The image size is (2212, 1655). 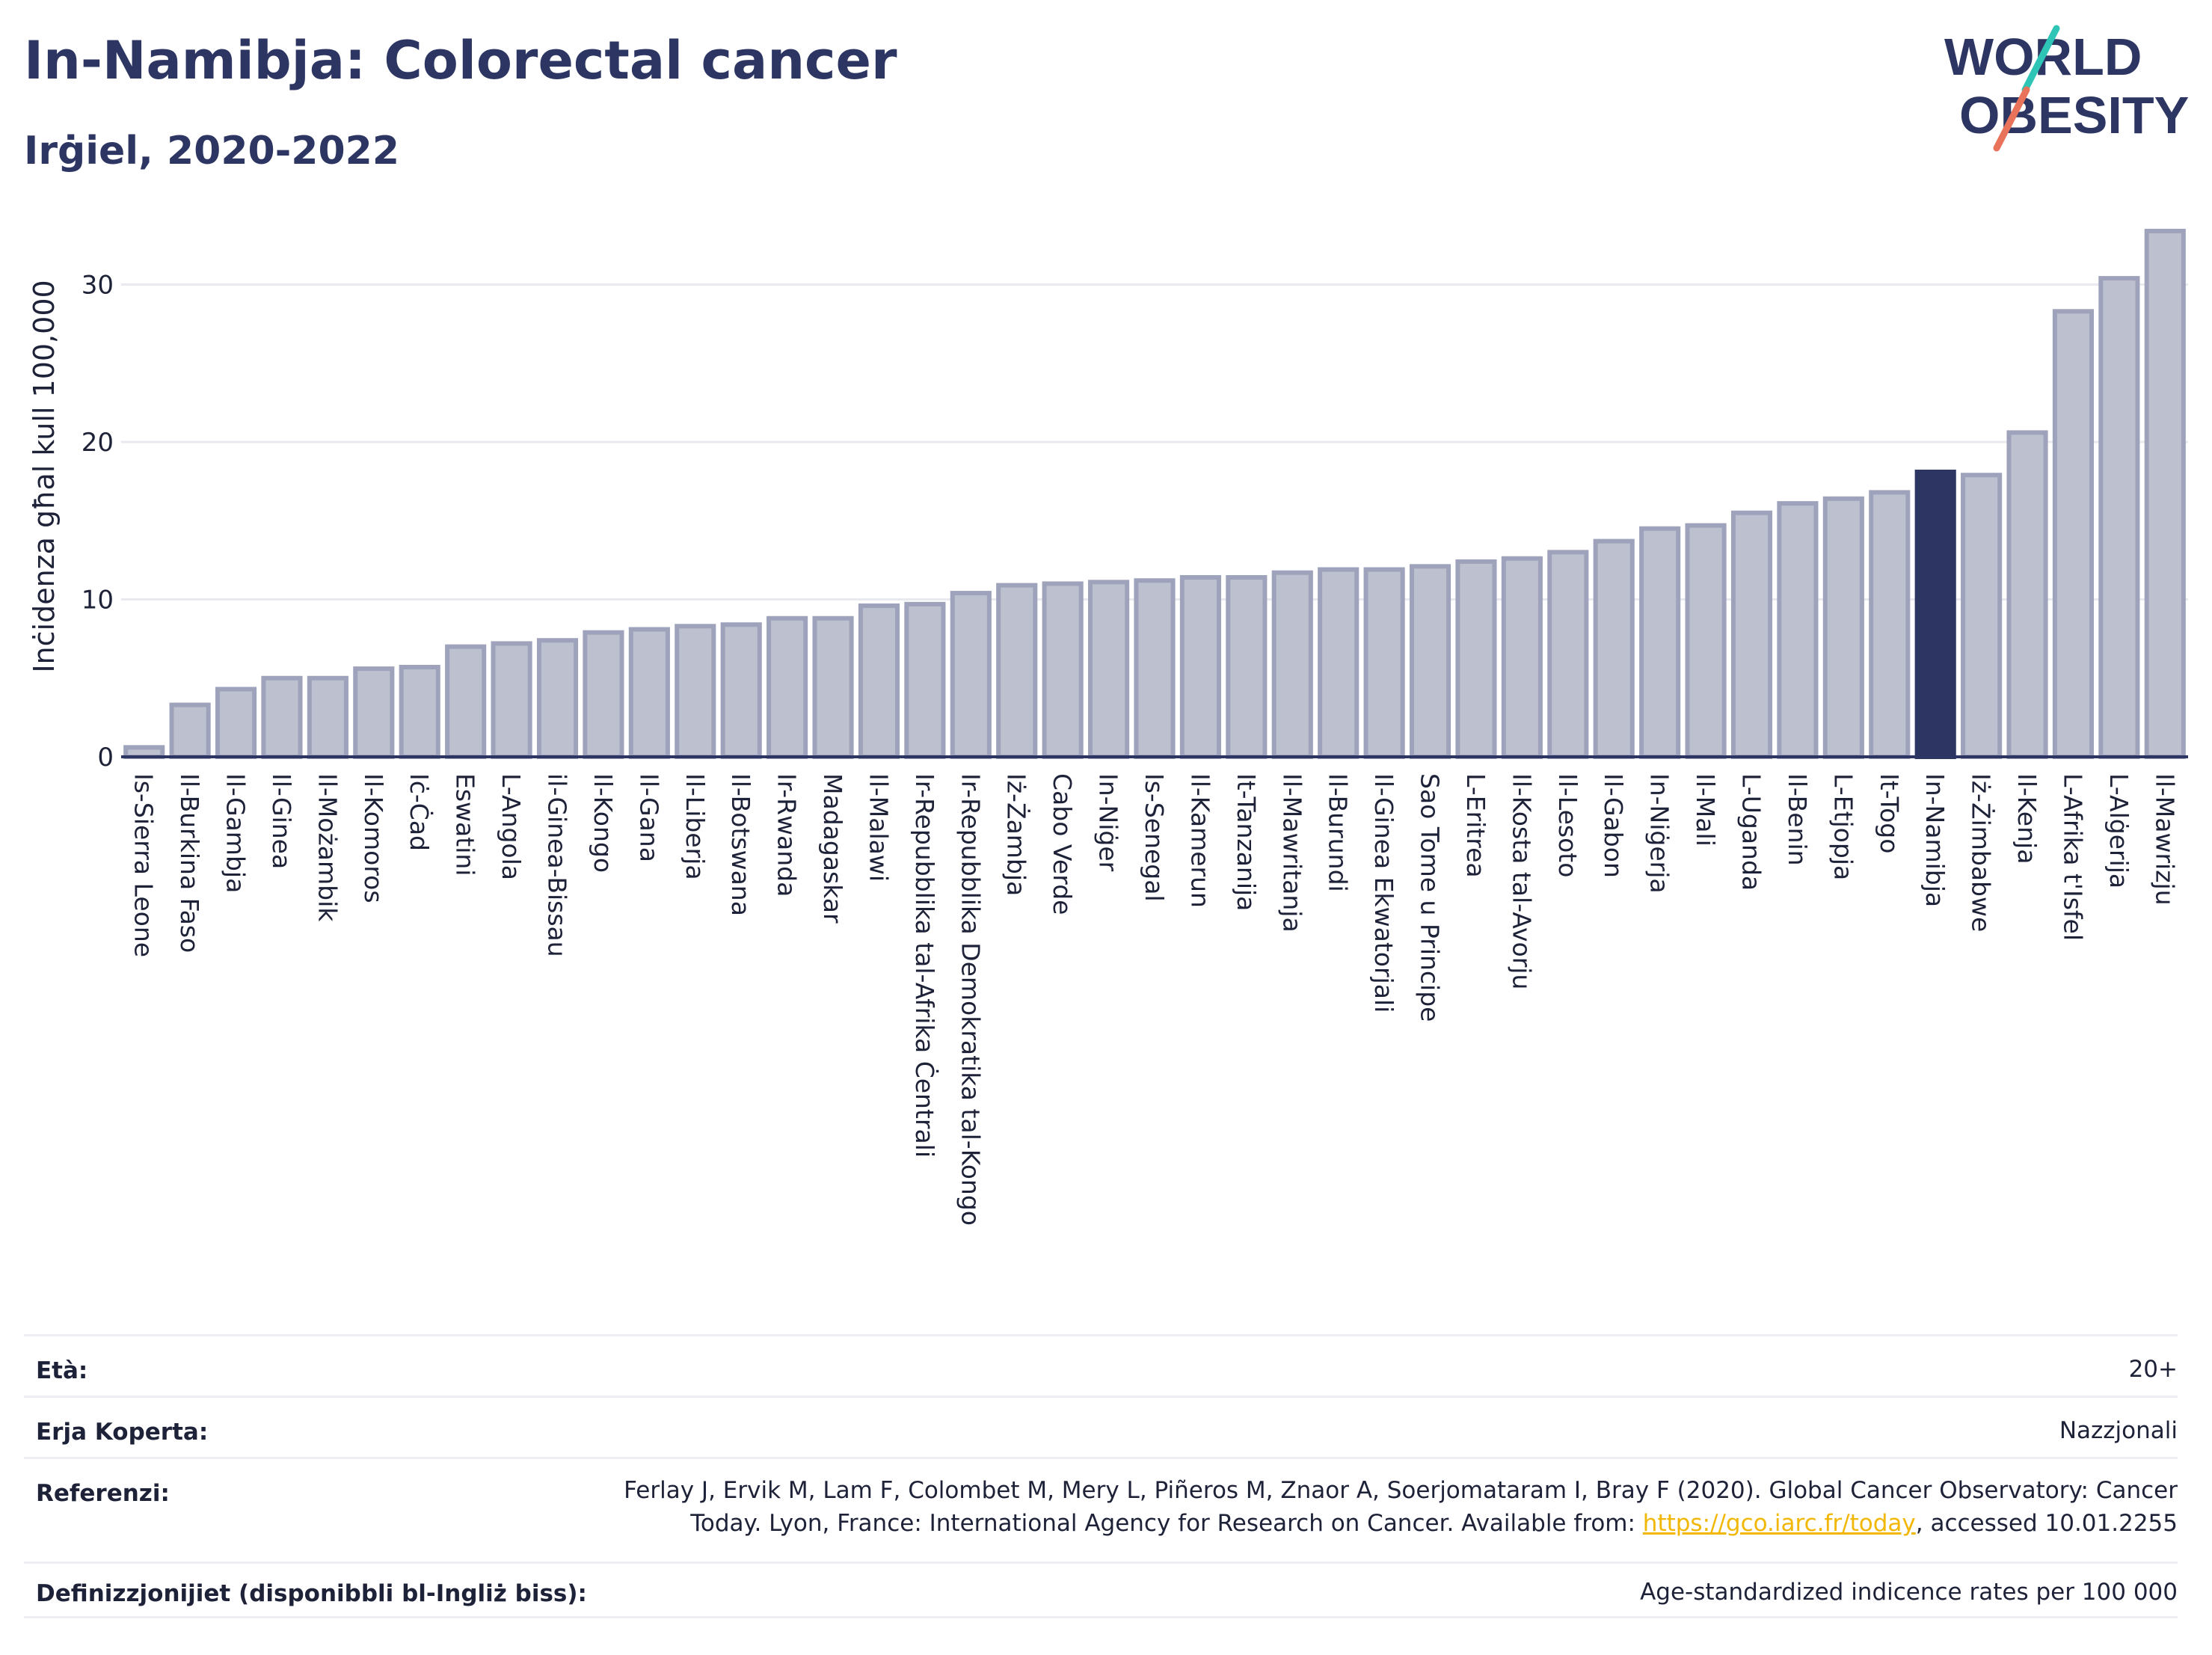 I want to click on x-tick-label: Ir-Rwanda, so click(x=787, y=835).